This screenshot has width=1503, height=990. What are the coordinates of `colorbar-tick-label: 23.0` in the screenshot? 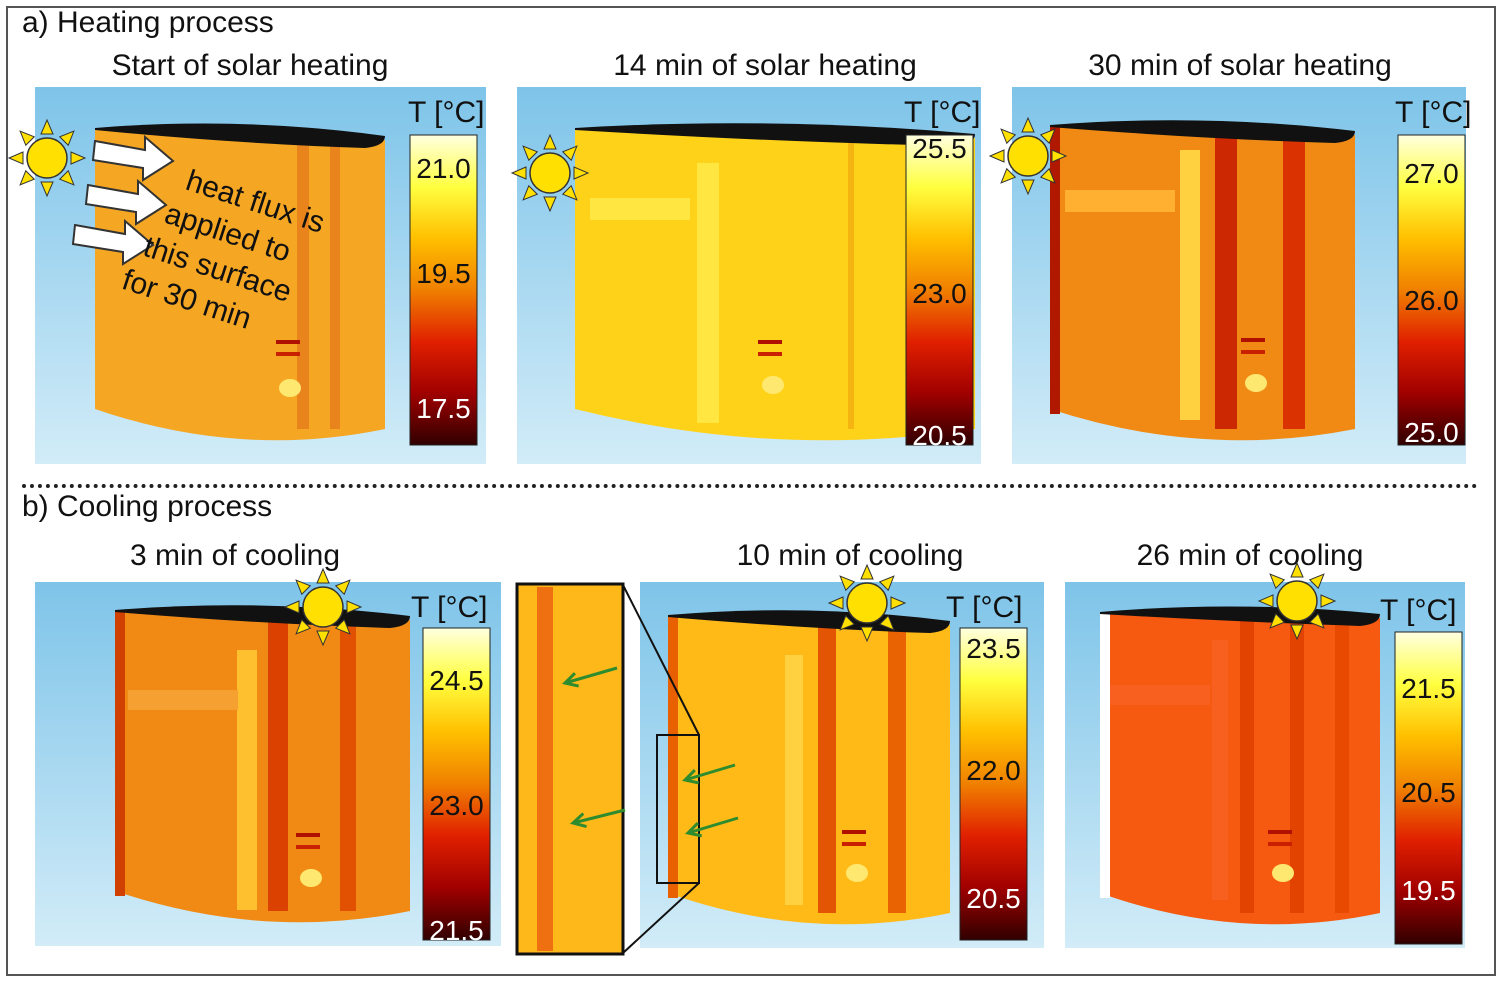 It's located at (939, 293).